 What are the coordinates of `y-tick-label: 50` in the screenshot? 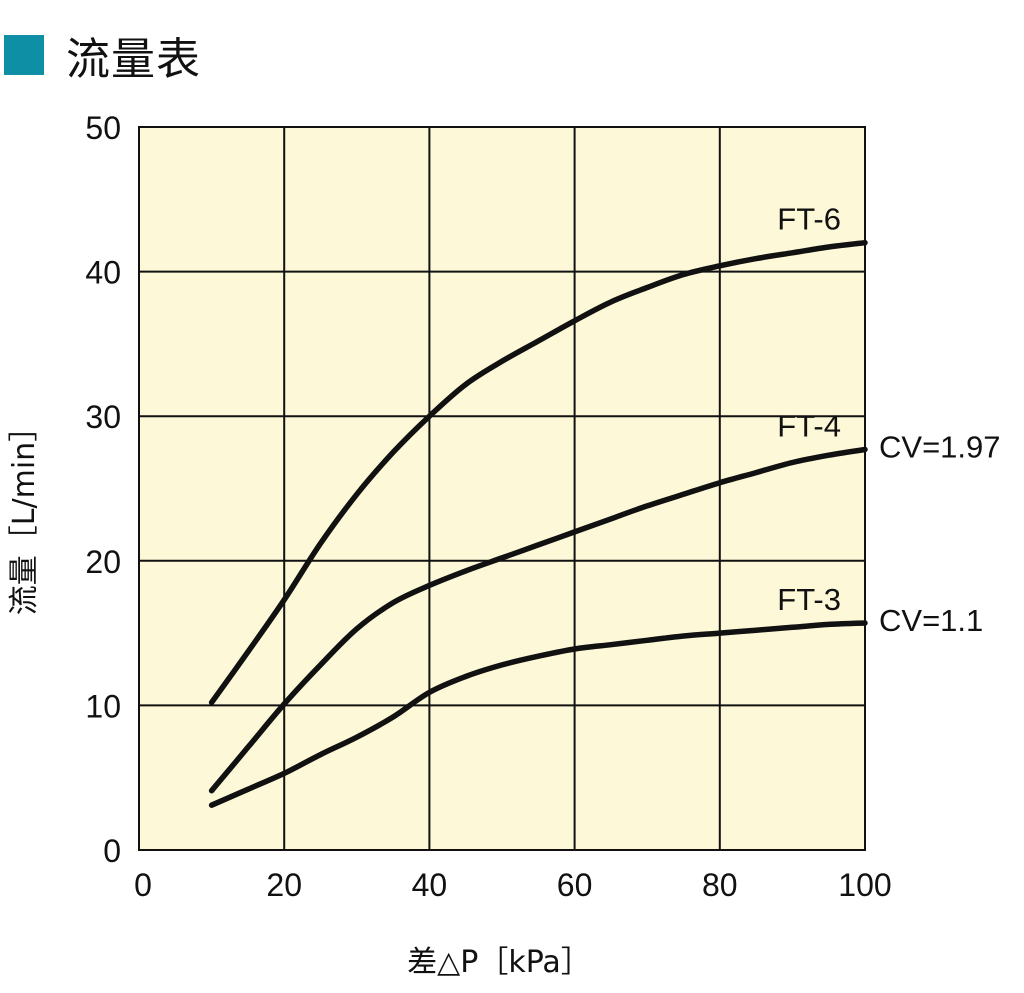 It's located at (103, 128).